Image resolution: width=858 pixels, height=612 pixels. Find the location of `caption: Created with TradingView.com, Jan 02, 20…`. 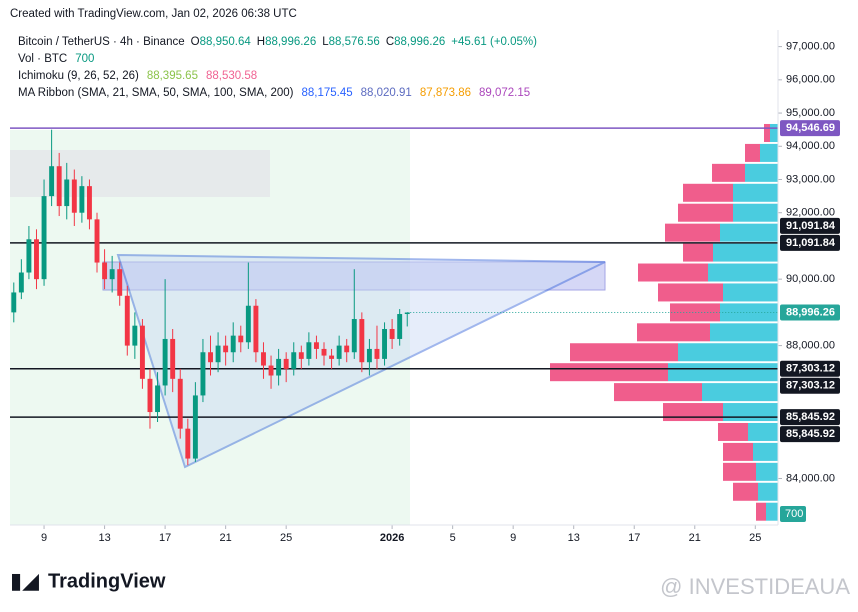

caption: Created with TradingView.com, Jan 02, 20… is located at coordinates (153, 14).